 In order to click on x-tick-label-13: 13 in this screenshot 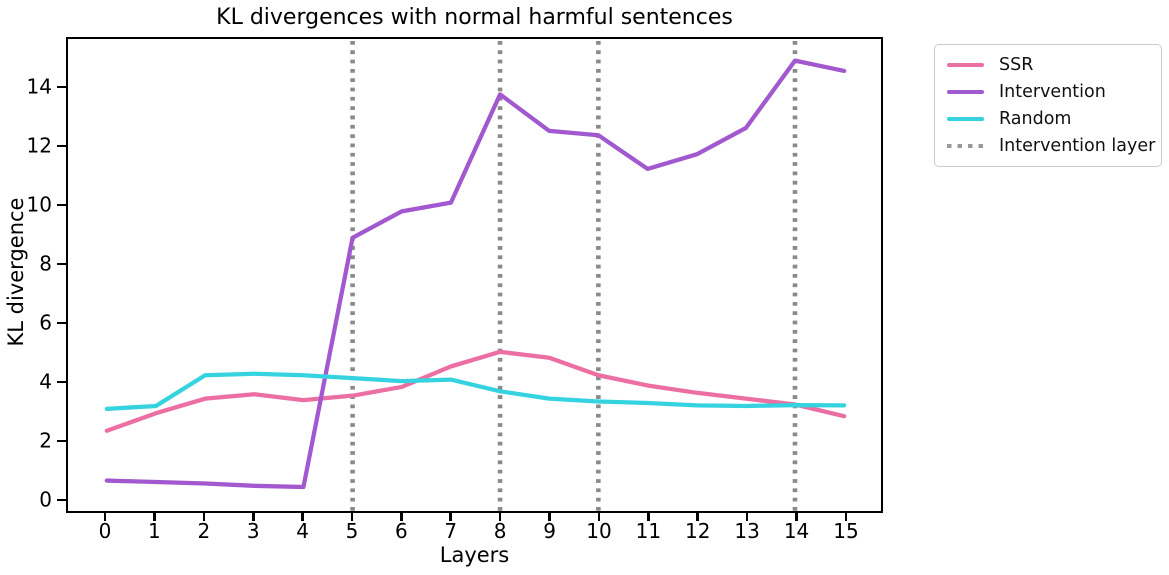, I will do `click(747, 531)`.